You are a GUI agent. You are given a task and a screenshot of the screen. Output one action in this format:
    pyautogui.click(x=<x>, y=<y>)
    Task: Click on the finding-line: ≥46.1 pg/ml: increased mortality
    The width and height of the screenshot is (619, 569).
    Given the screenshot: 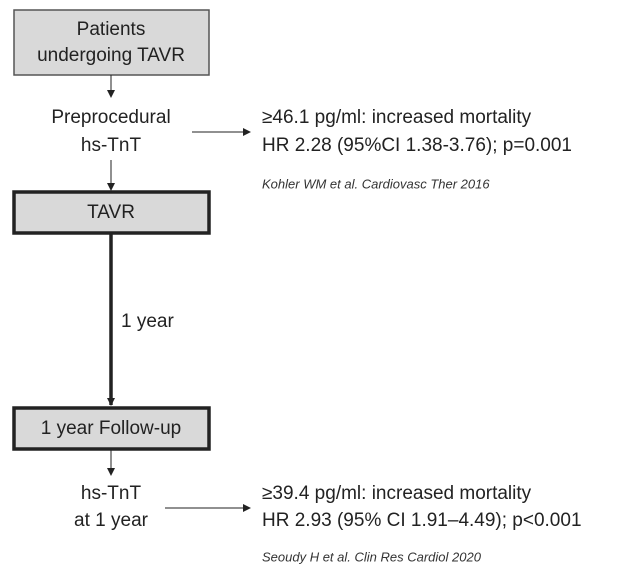 What is the action you would take?
    pyautogui.click(x=397, y=117)
    